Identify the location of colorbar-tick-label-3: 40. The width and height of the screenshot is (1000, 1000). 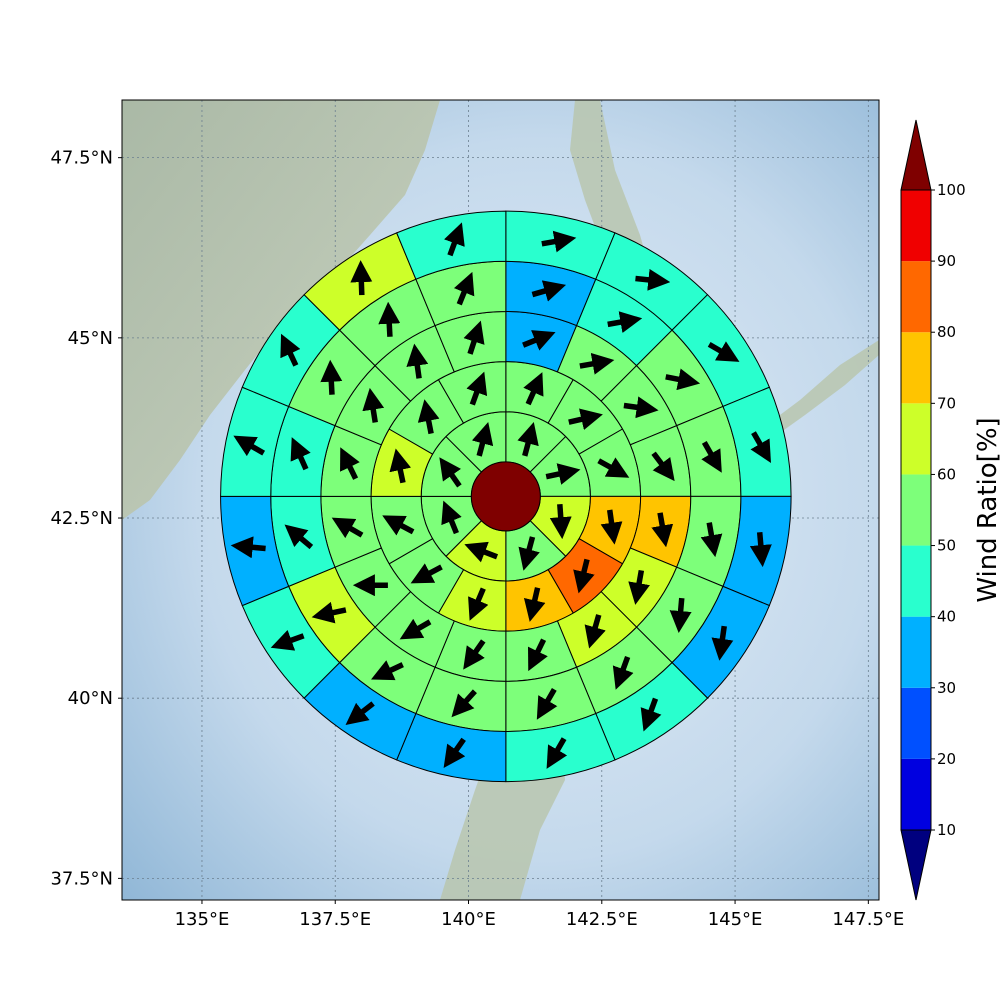
(946, 617).